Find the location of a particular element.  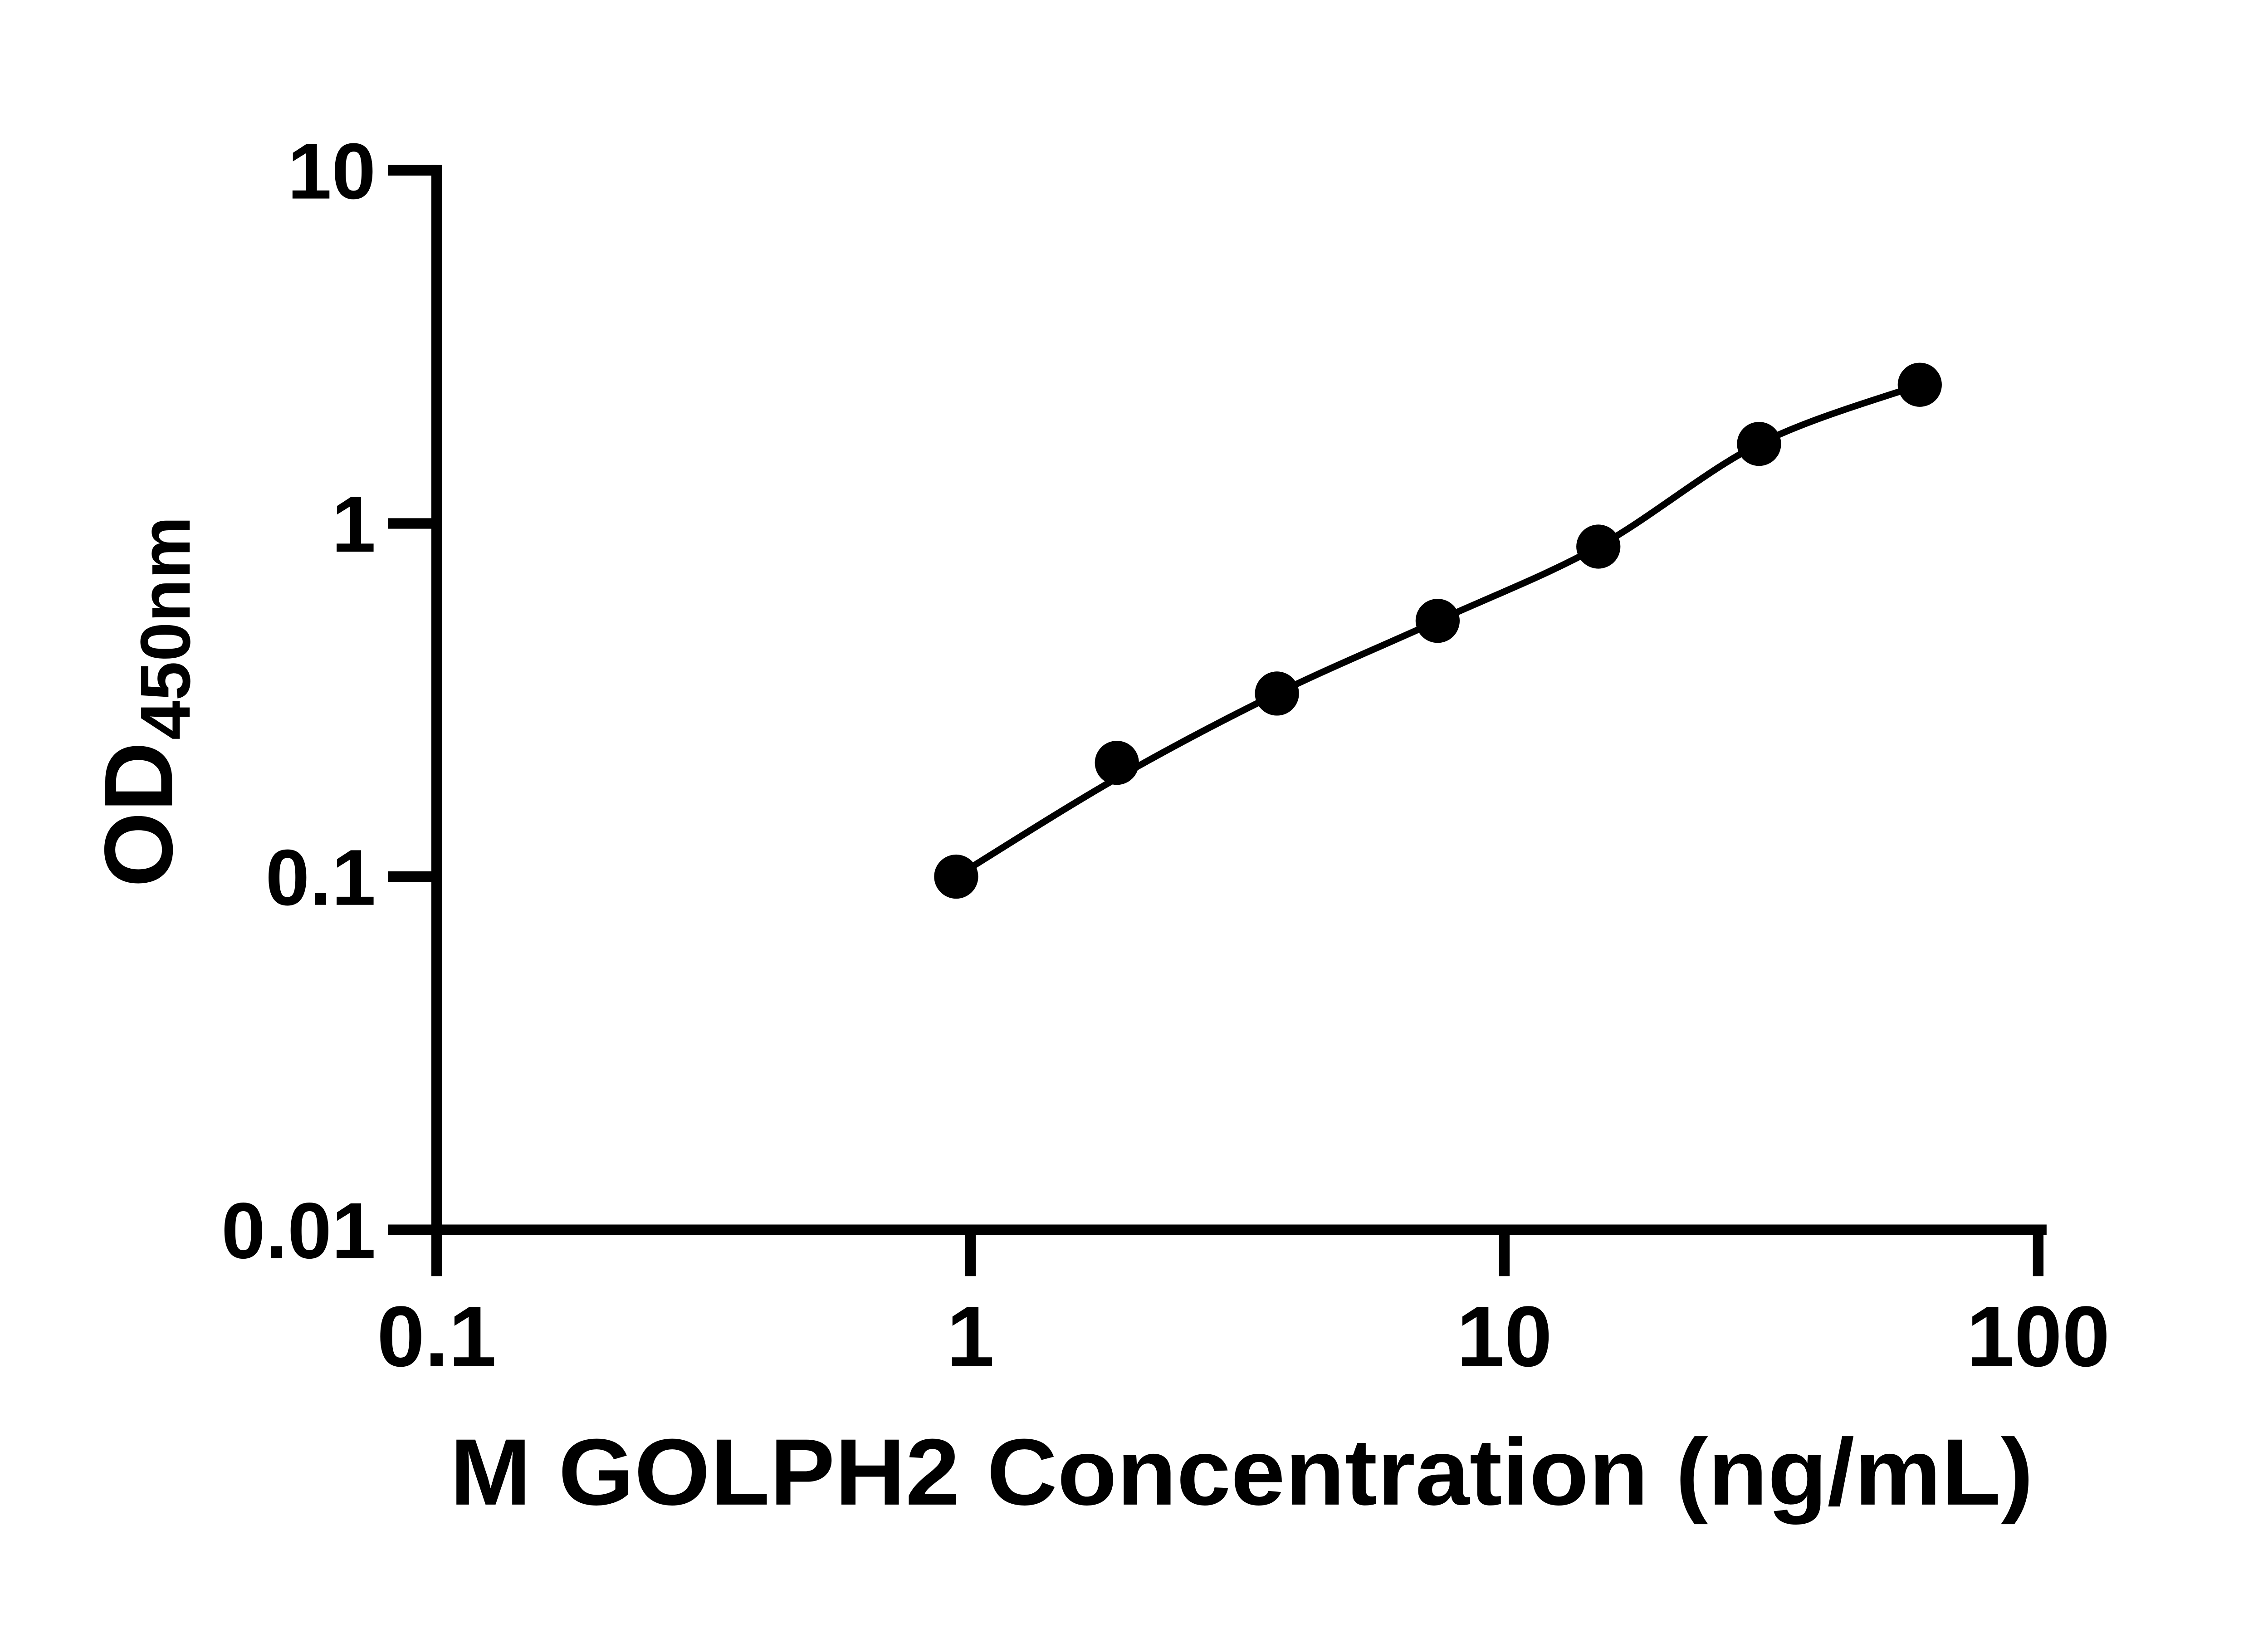

y-axis-title-main: OD is located at coordinates (139, 814).